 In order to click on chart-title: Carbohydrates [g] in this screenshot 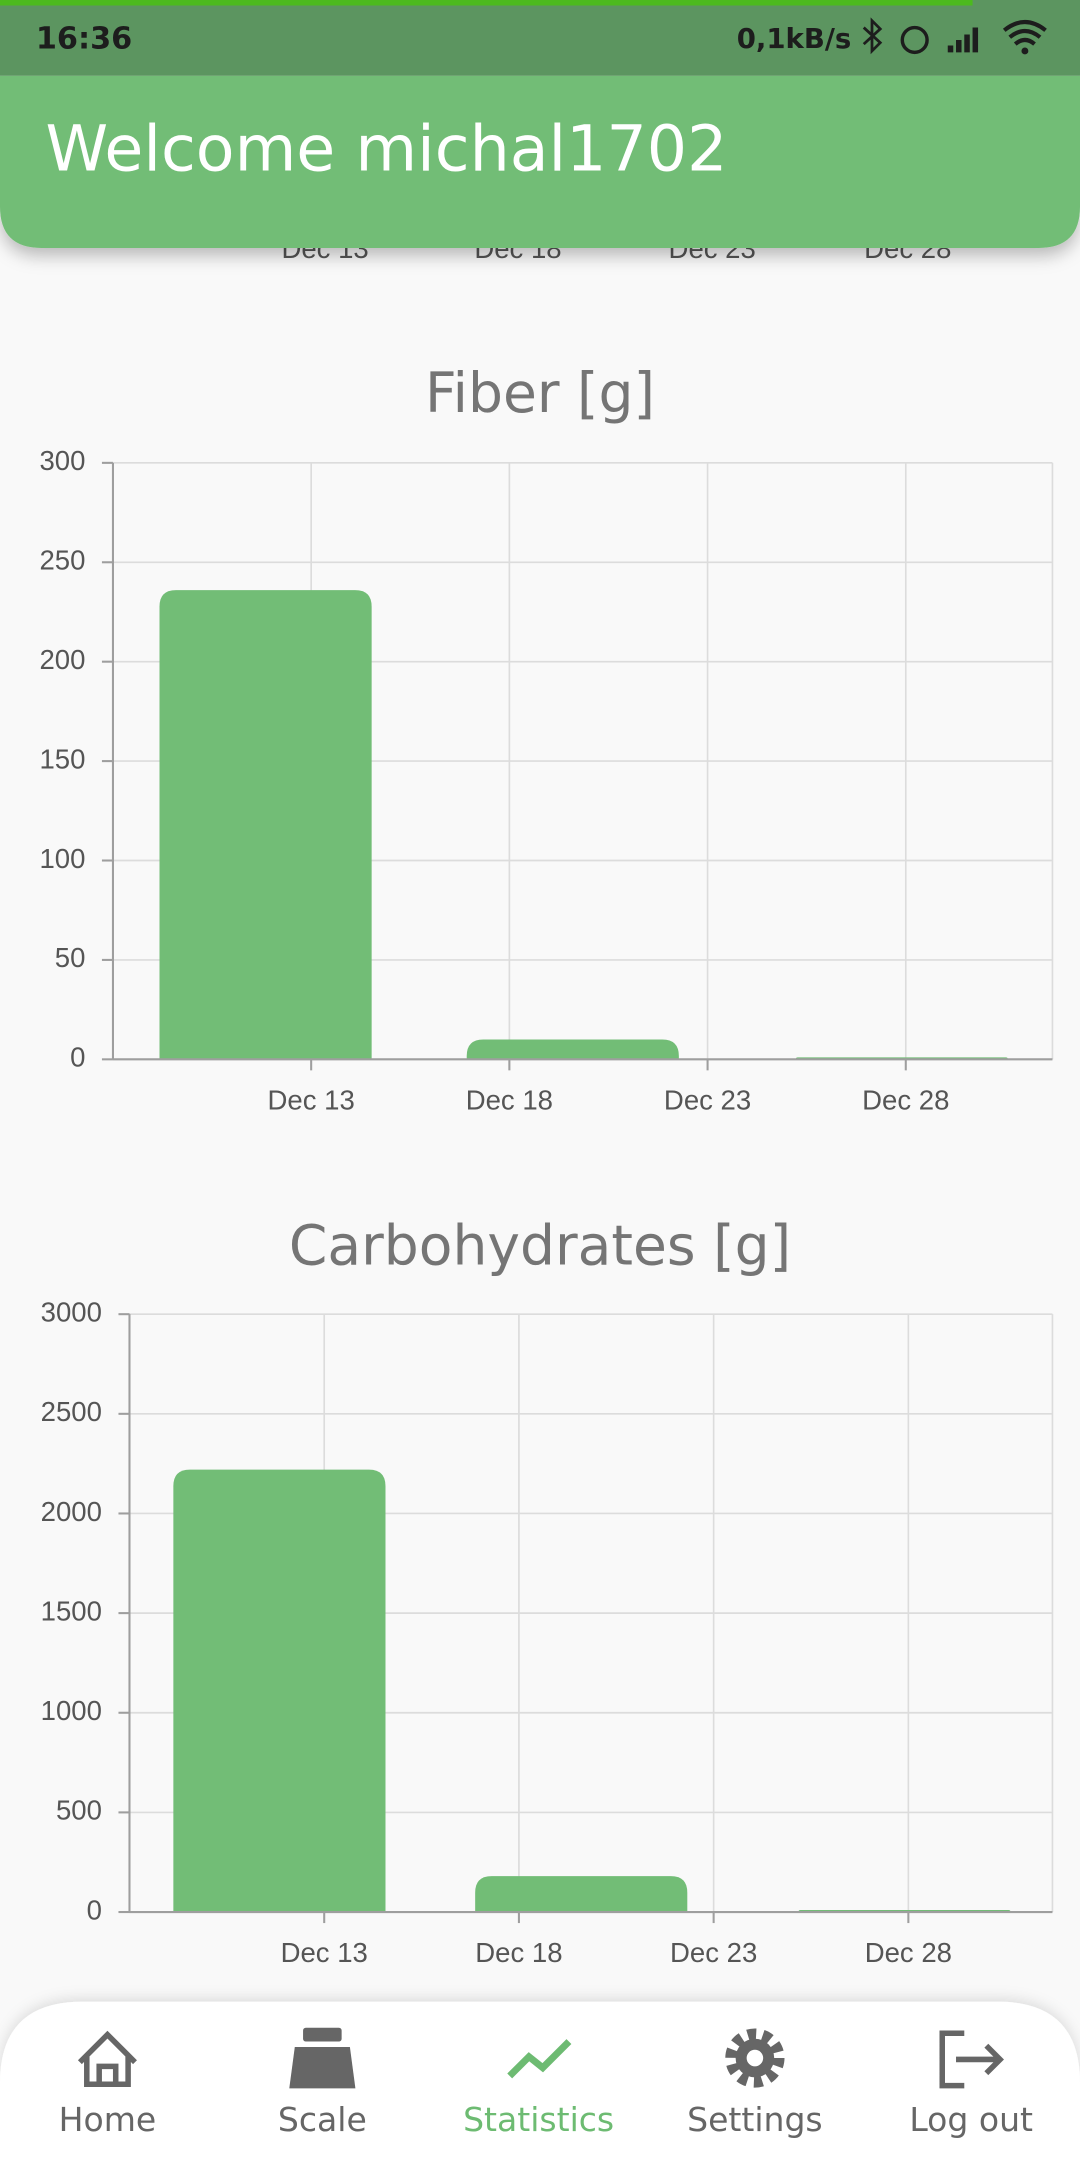, I will do `click(540, 1246)`.